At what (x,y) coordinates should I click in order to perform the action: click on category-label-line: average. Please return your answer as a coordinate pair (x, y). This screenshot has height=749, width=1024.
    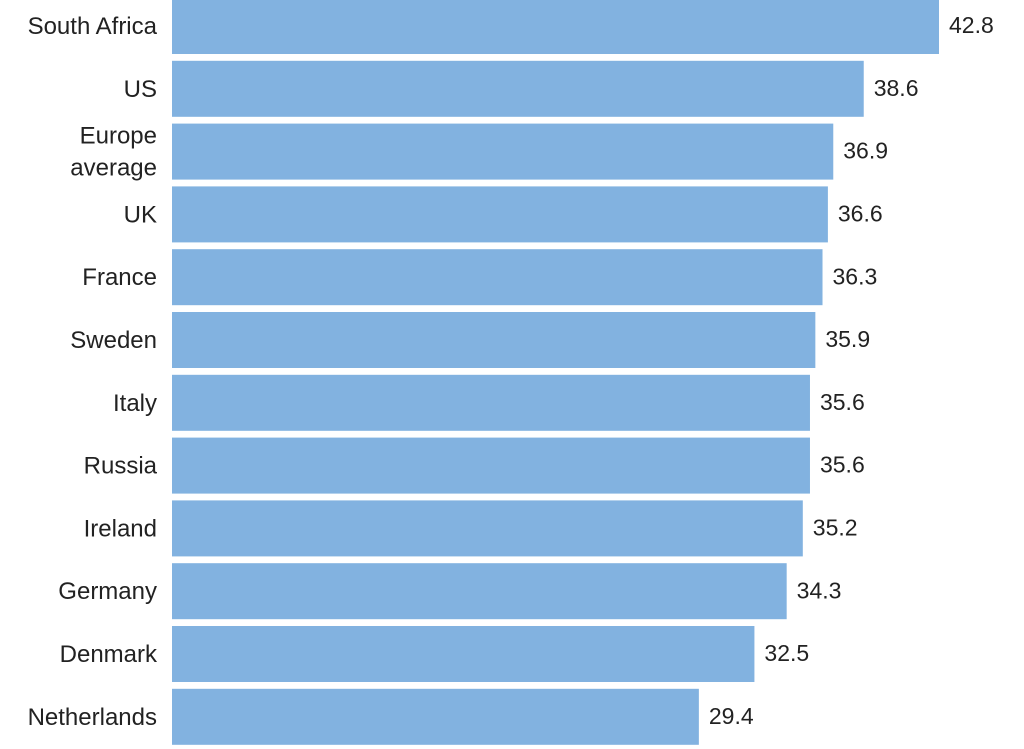
    Looking at the image, I should click on (113, 168).